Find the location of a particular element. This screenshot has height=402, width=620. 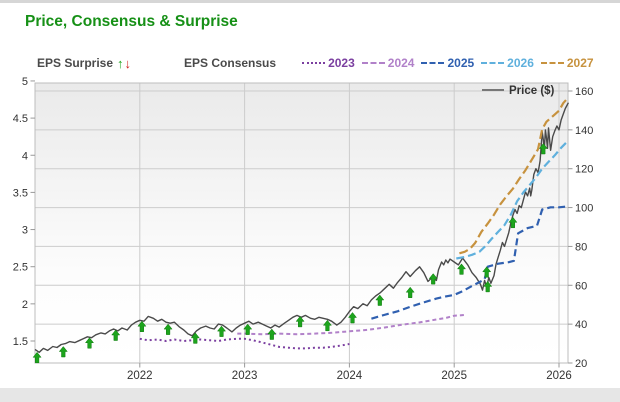

left-axis-tick: 3 is located at coordinates (25, 231).